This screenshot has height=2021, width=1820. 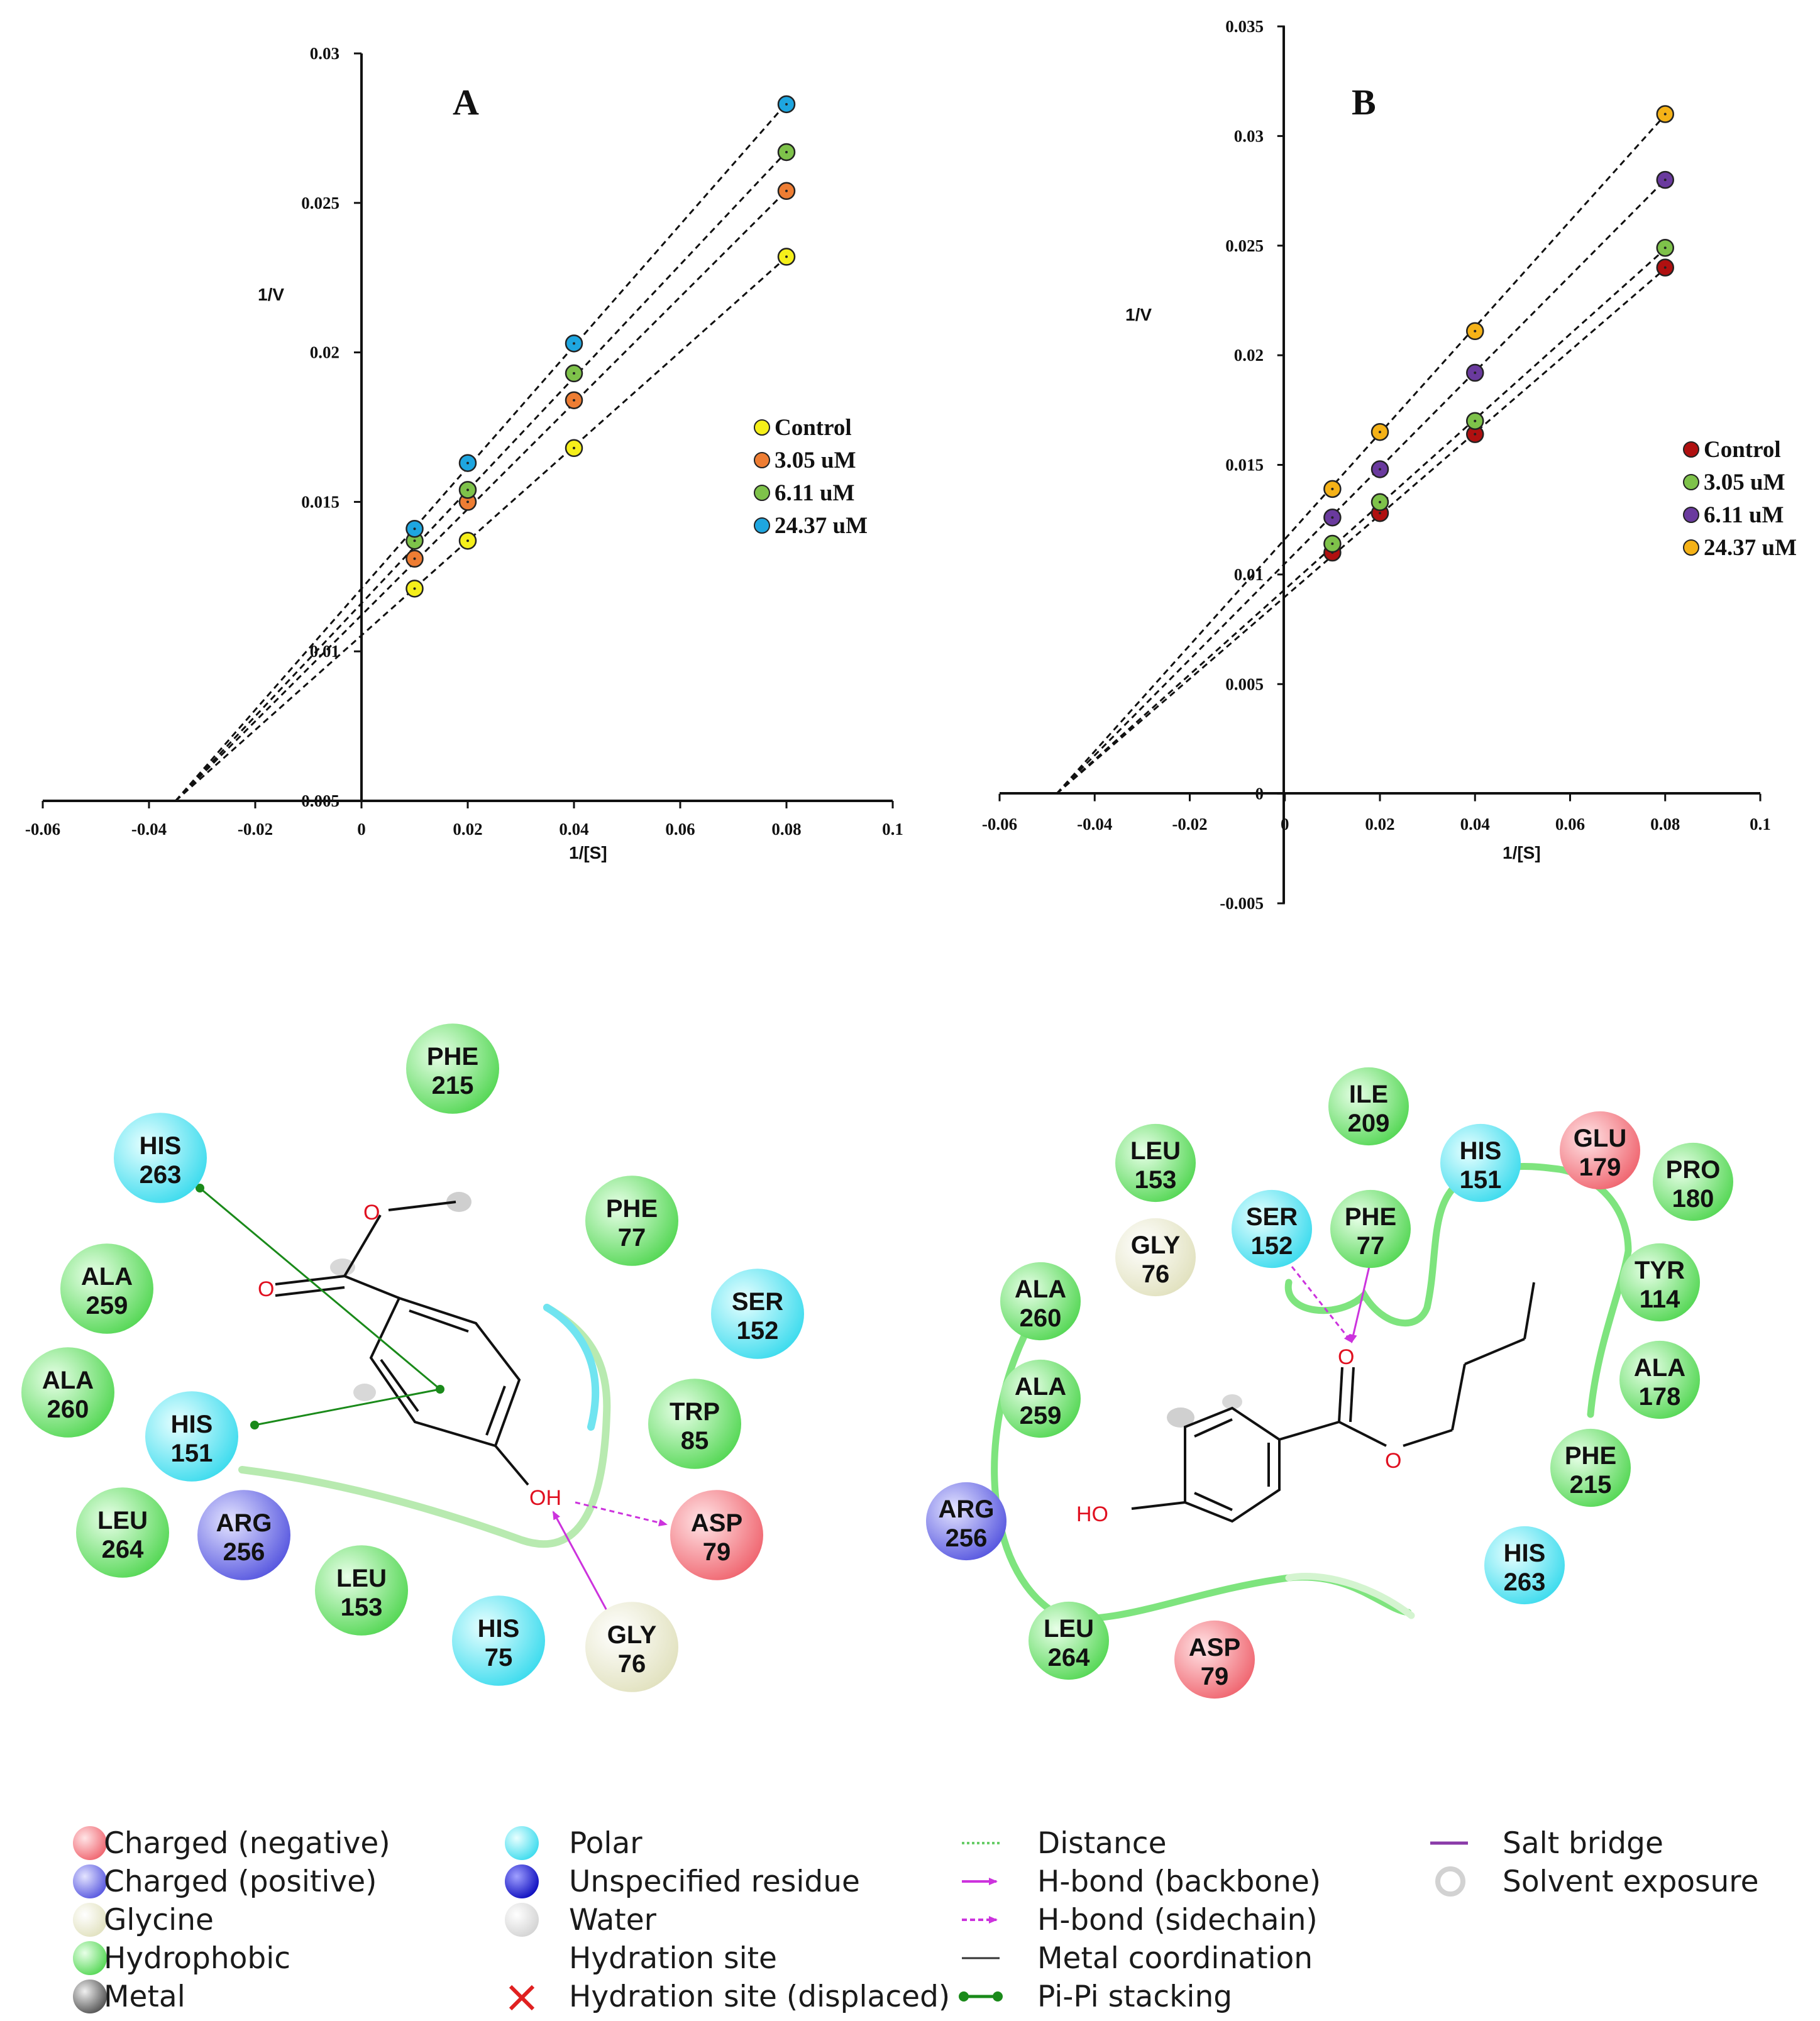 What do you see at coordinates (522, 1998) in the screenshot?
I see `legend-displaced-x-icon` at bounding box center [522, 1998].